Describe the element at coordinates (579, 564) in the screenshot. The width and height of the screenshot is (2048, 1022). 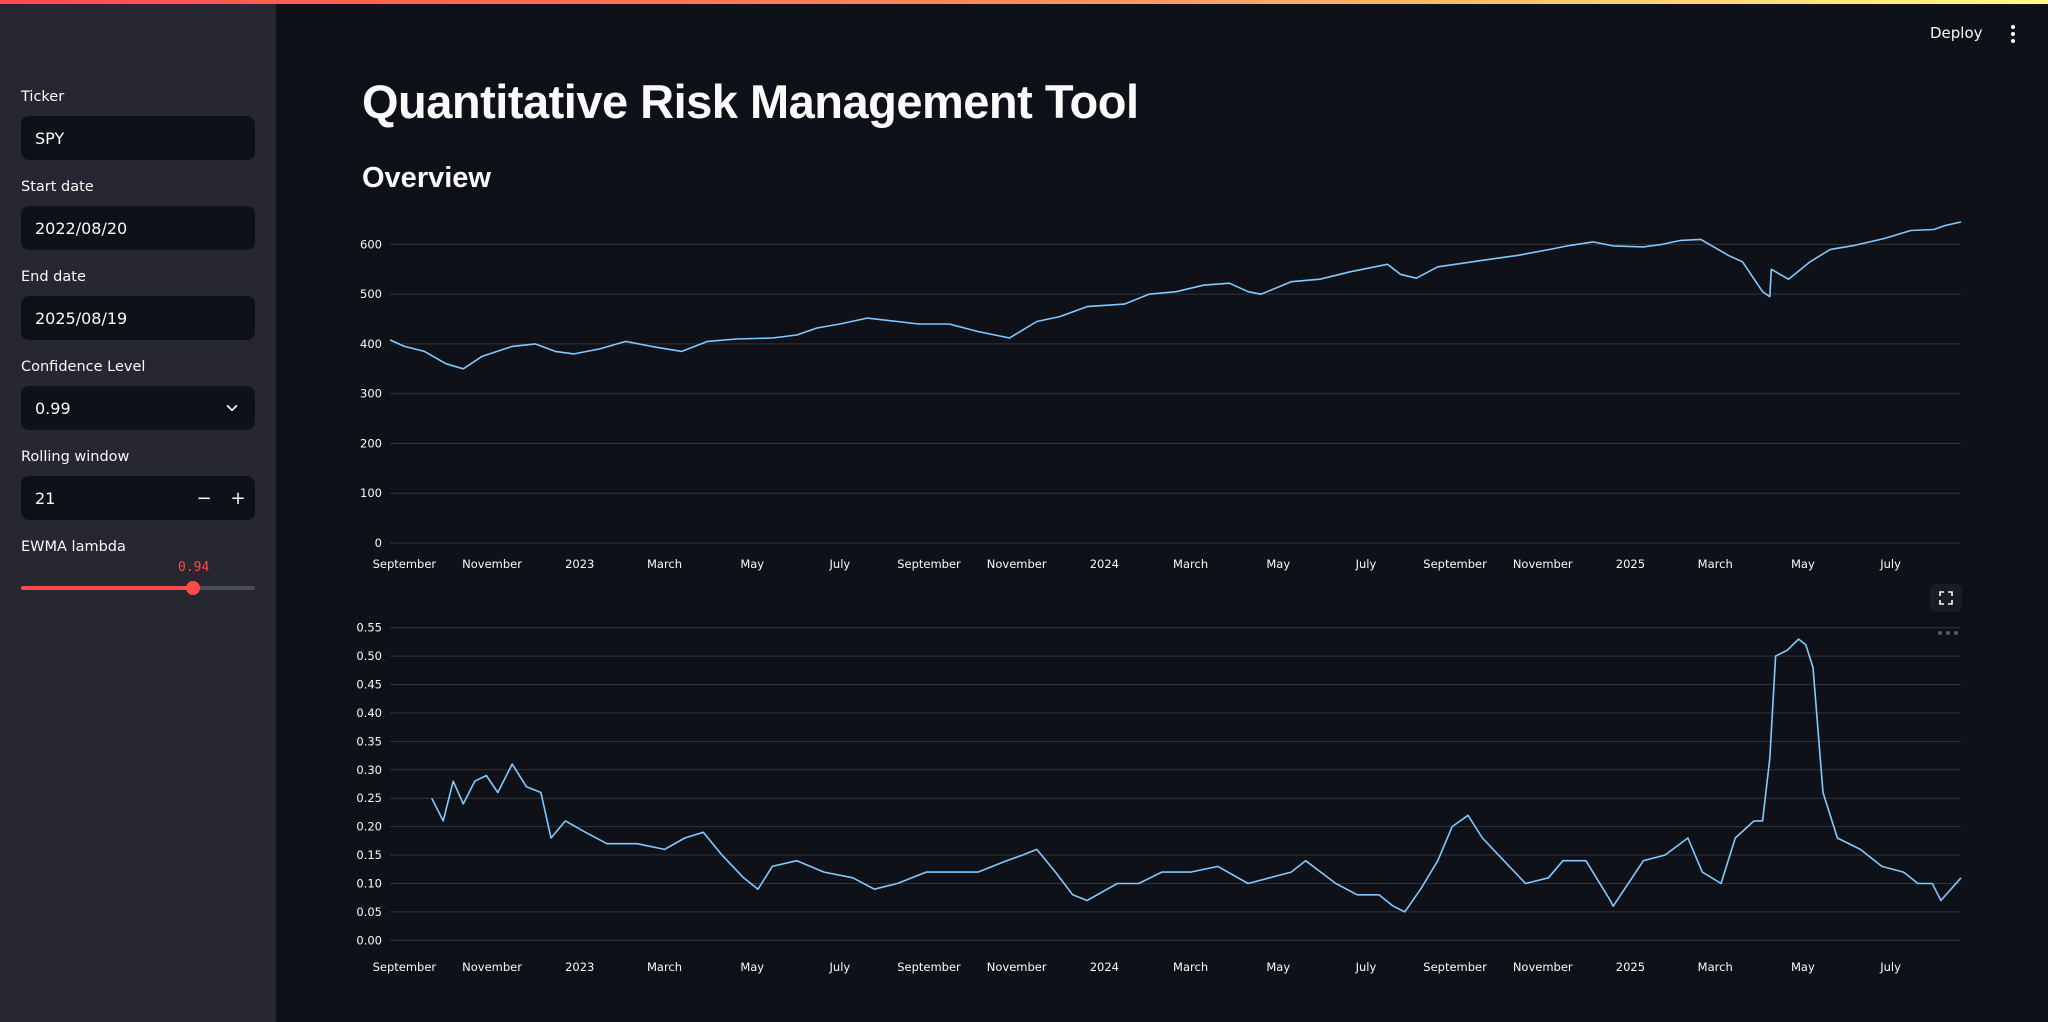
I see `price-chart-x-tick-label: 2023` at that location.